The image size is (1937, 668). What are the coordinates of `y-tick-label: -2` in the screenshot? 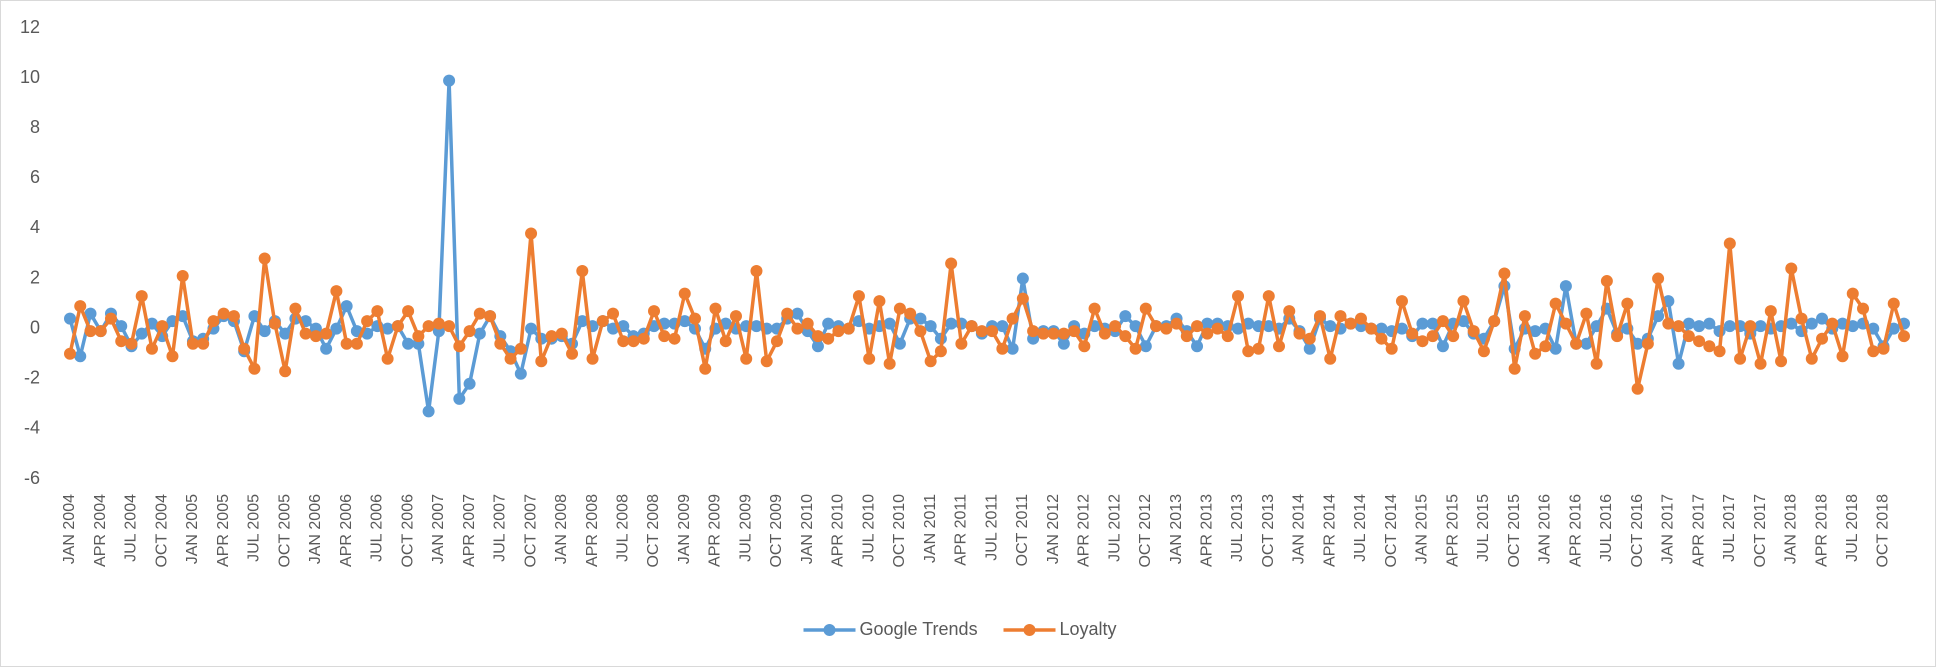 It's located at (32, 378).